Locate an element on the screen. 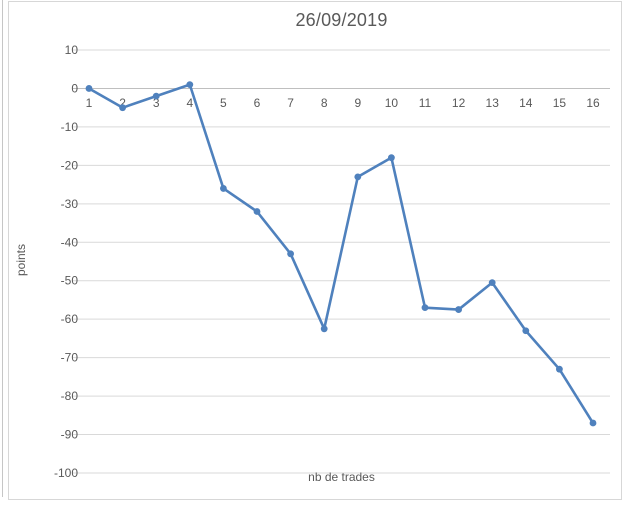 This screenshot has height=508, width=626. y-tick-label: -10 is located at coordinates (70, 127).